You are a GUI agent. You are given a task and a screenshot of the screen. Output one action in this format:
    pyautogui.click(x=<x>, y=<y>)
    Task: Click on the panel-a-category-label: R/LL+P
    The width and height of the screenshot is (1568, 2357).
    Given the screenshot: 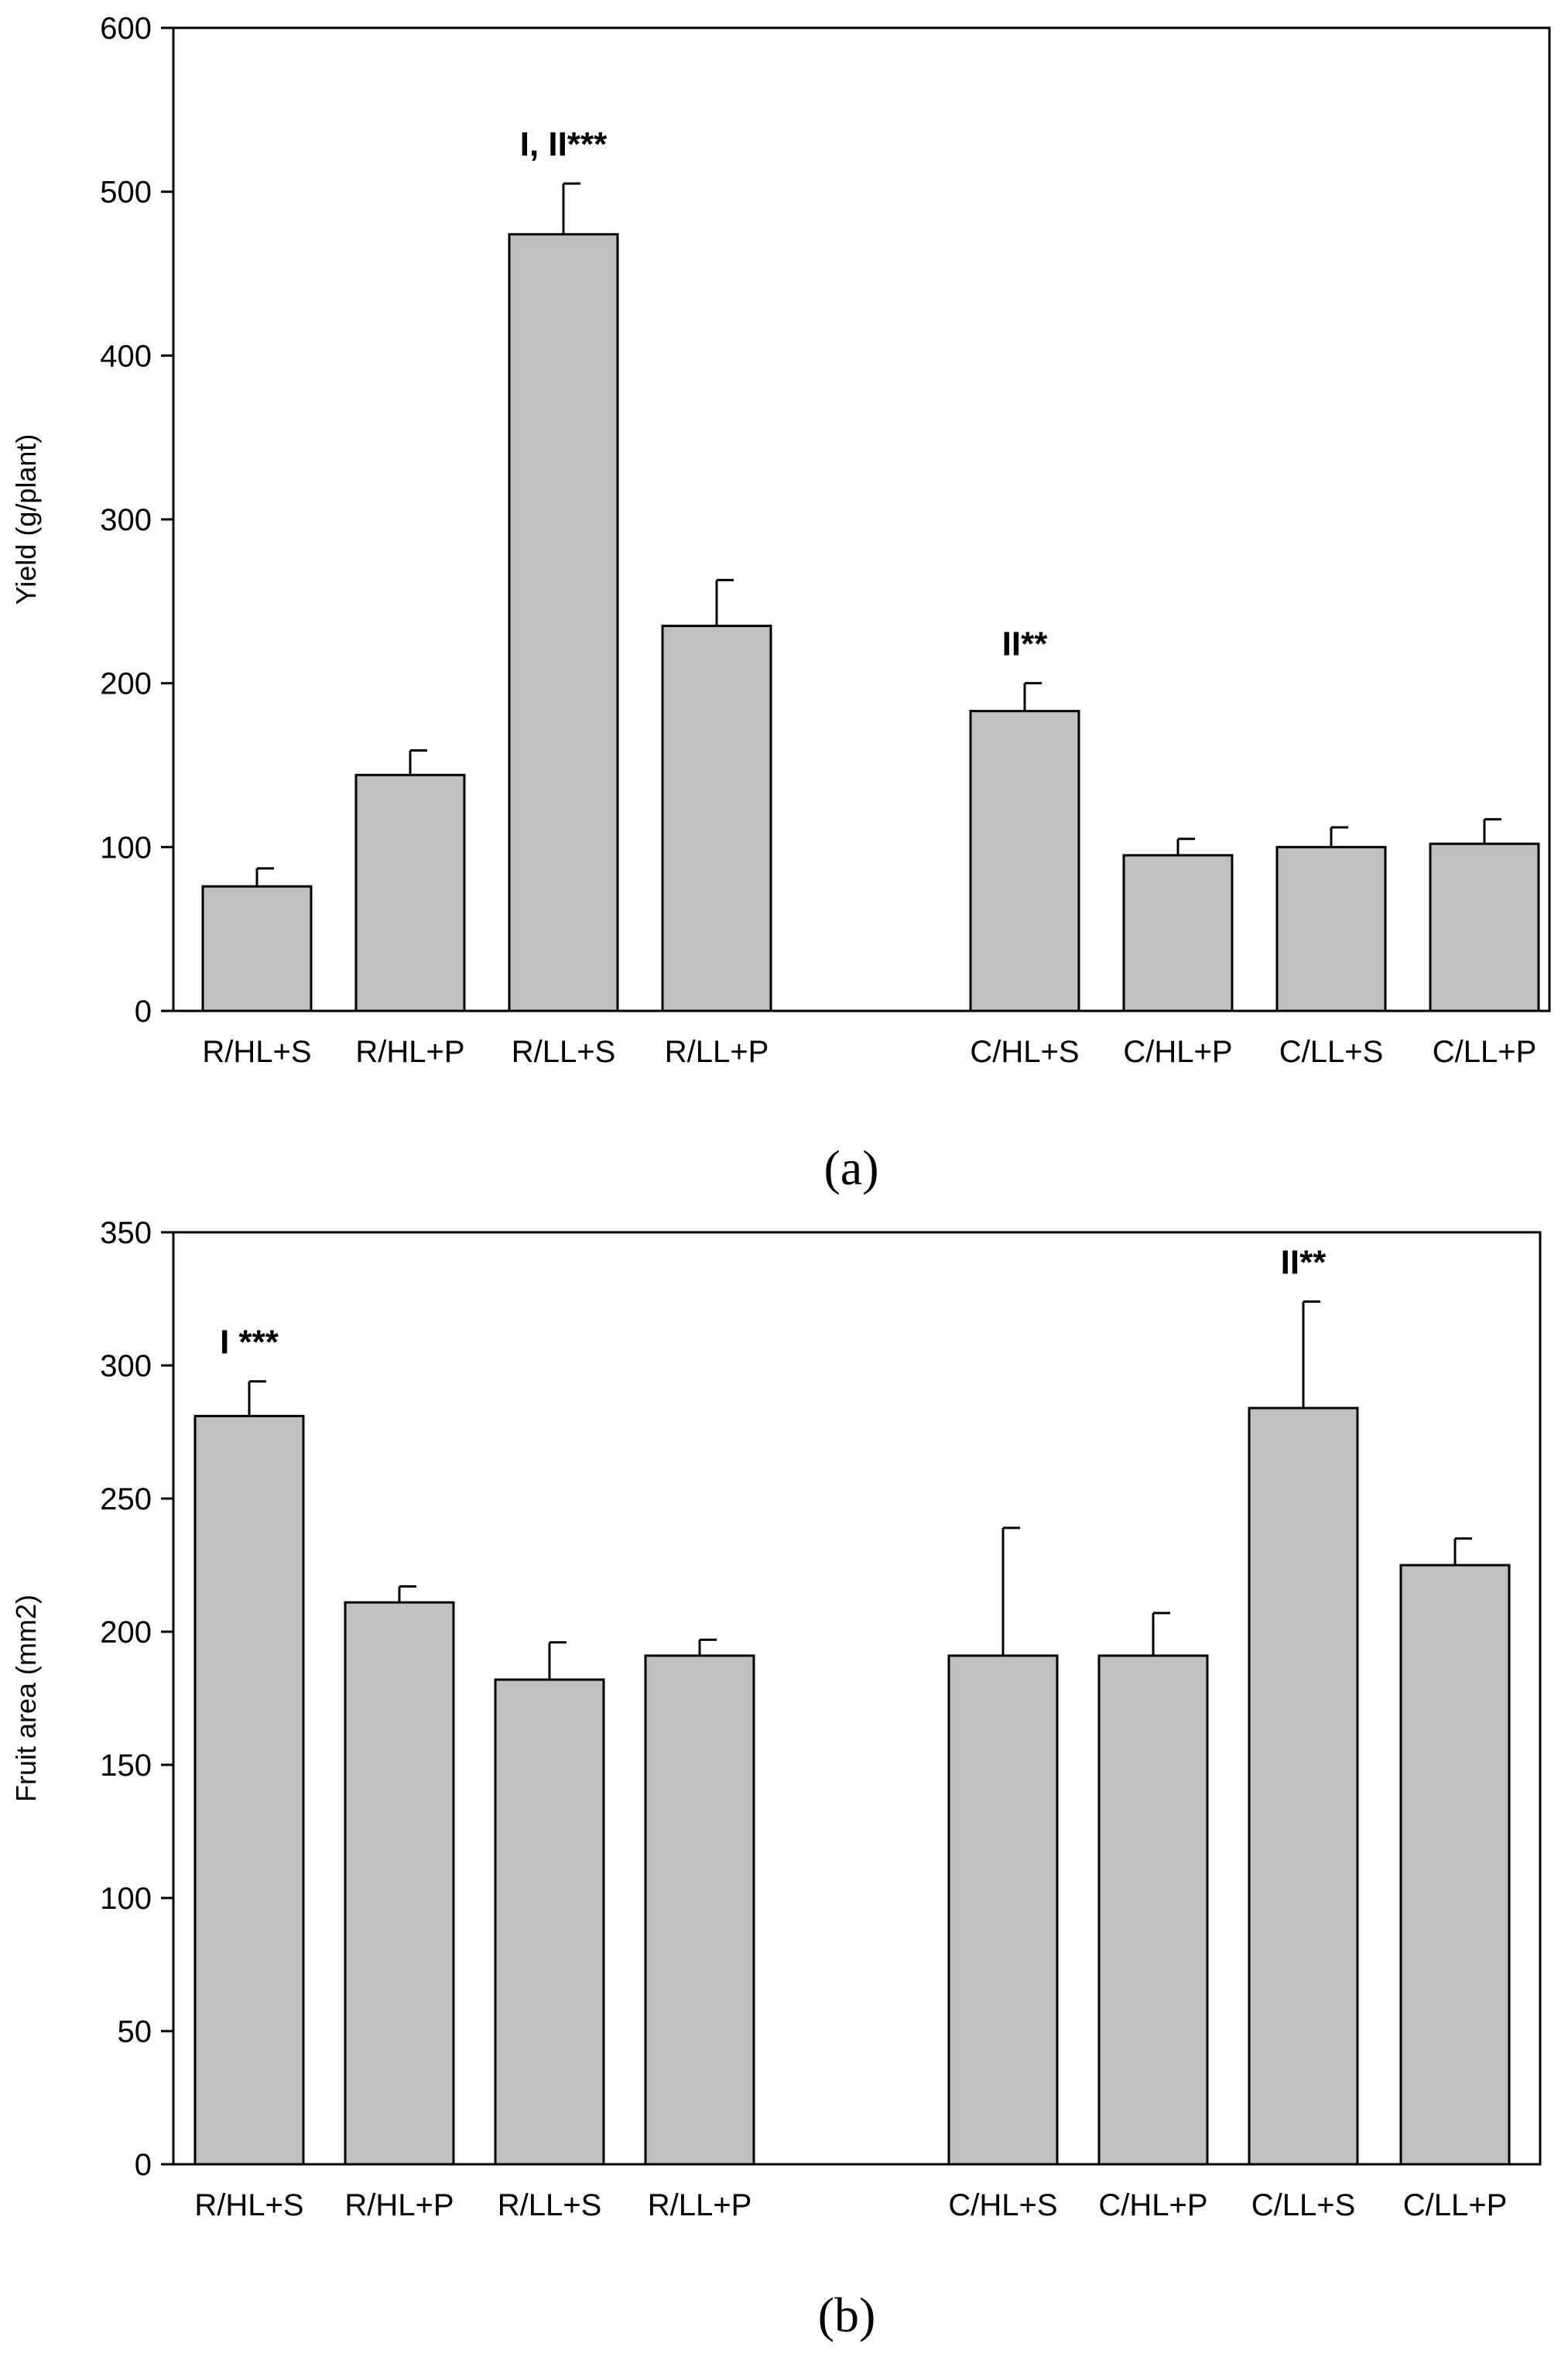 What is the action you would take?
    pyautogui.click(x=717, y=1052)
    